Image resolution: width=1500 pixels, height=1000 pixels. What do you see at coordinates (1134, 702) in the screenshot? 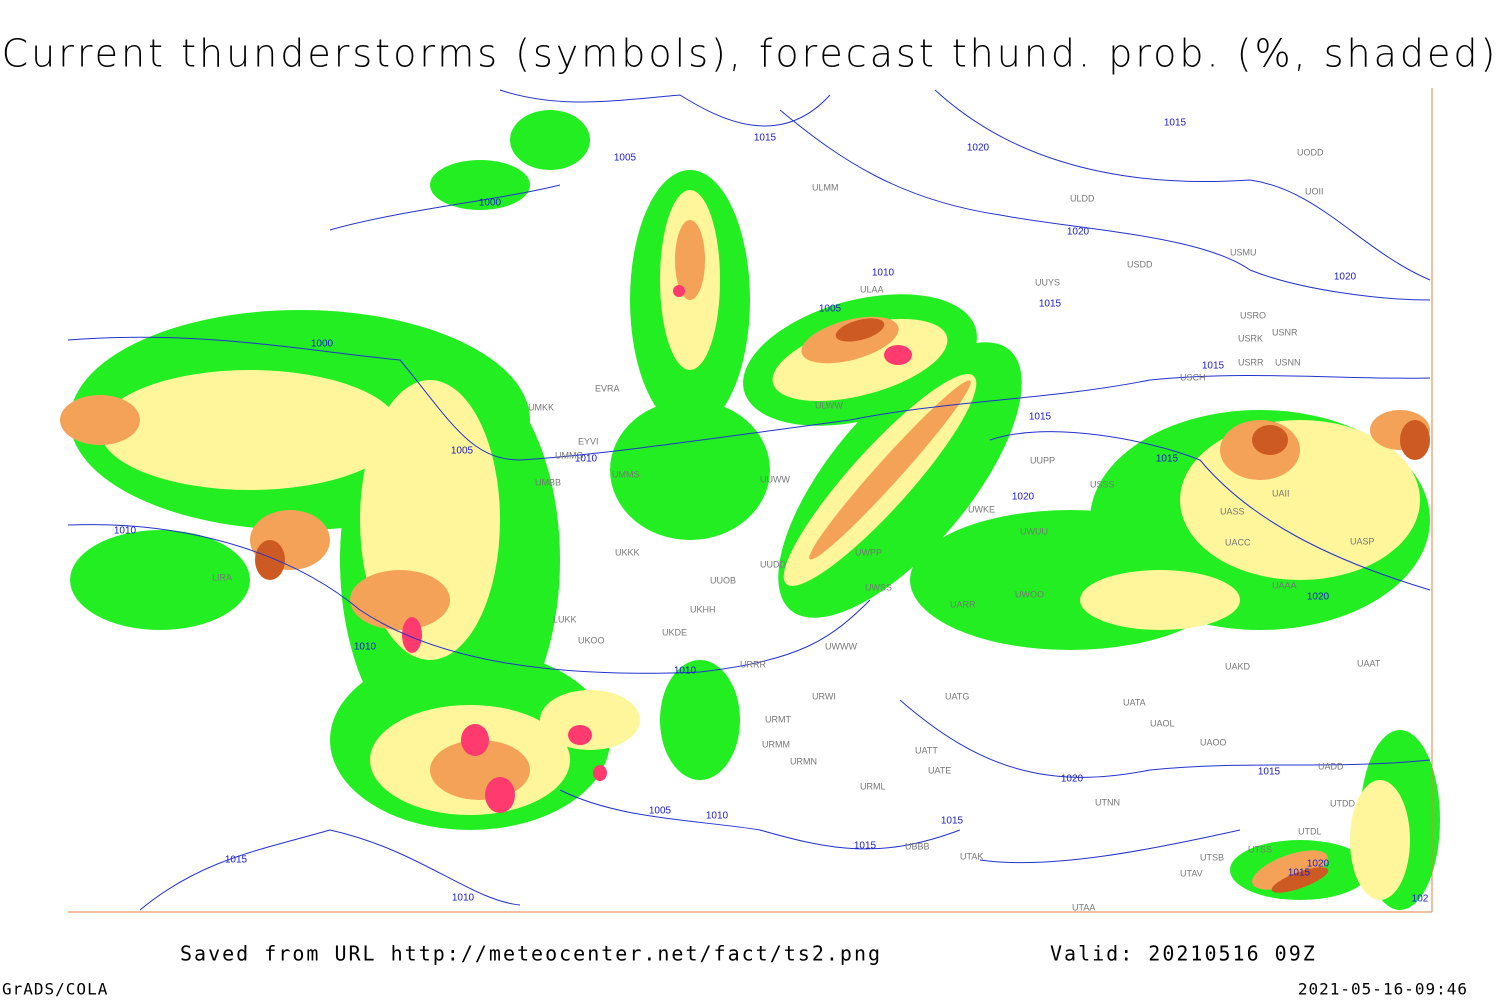
I see `station-label: UATA` at bounding box center [1134, 702].